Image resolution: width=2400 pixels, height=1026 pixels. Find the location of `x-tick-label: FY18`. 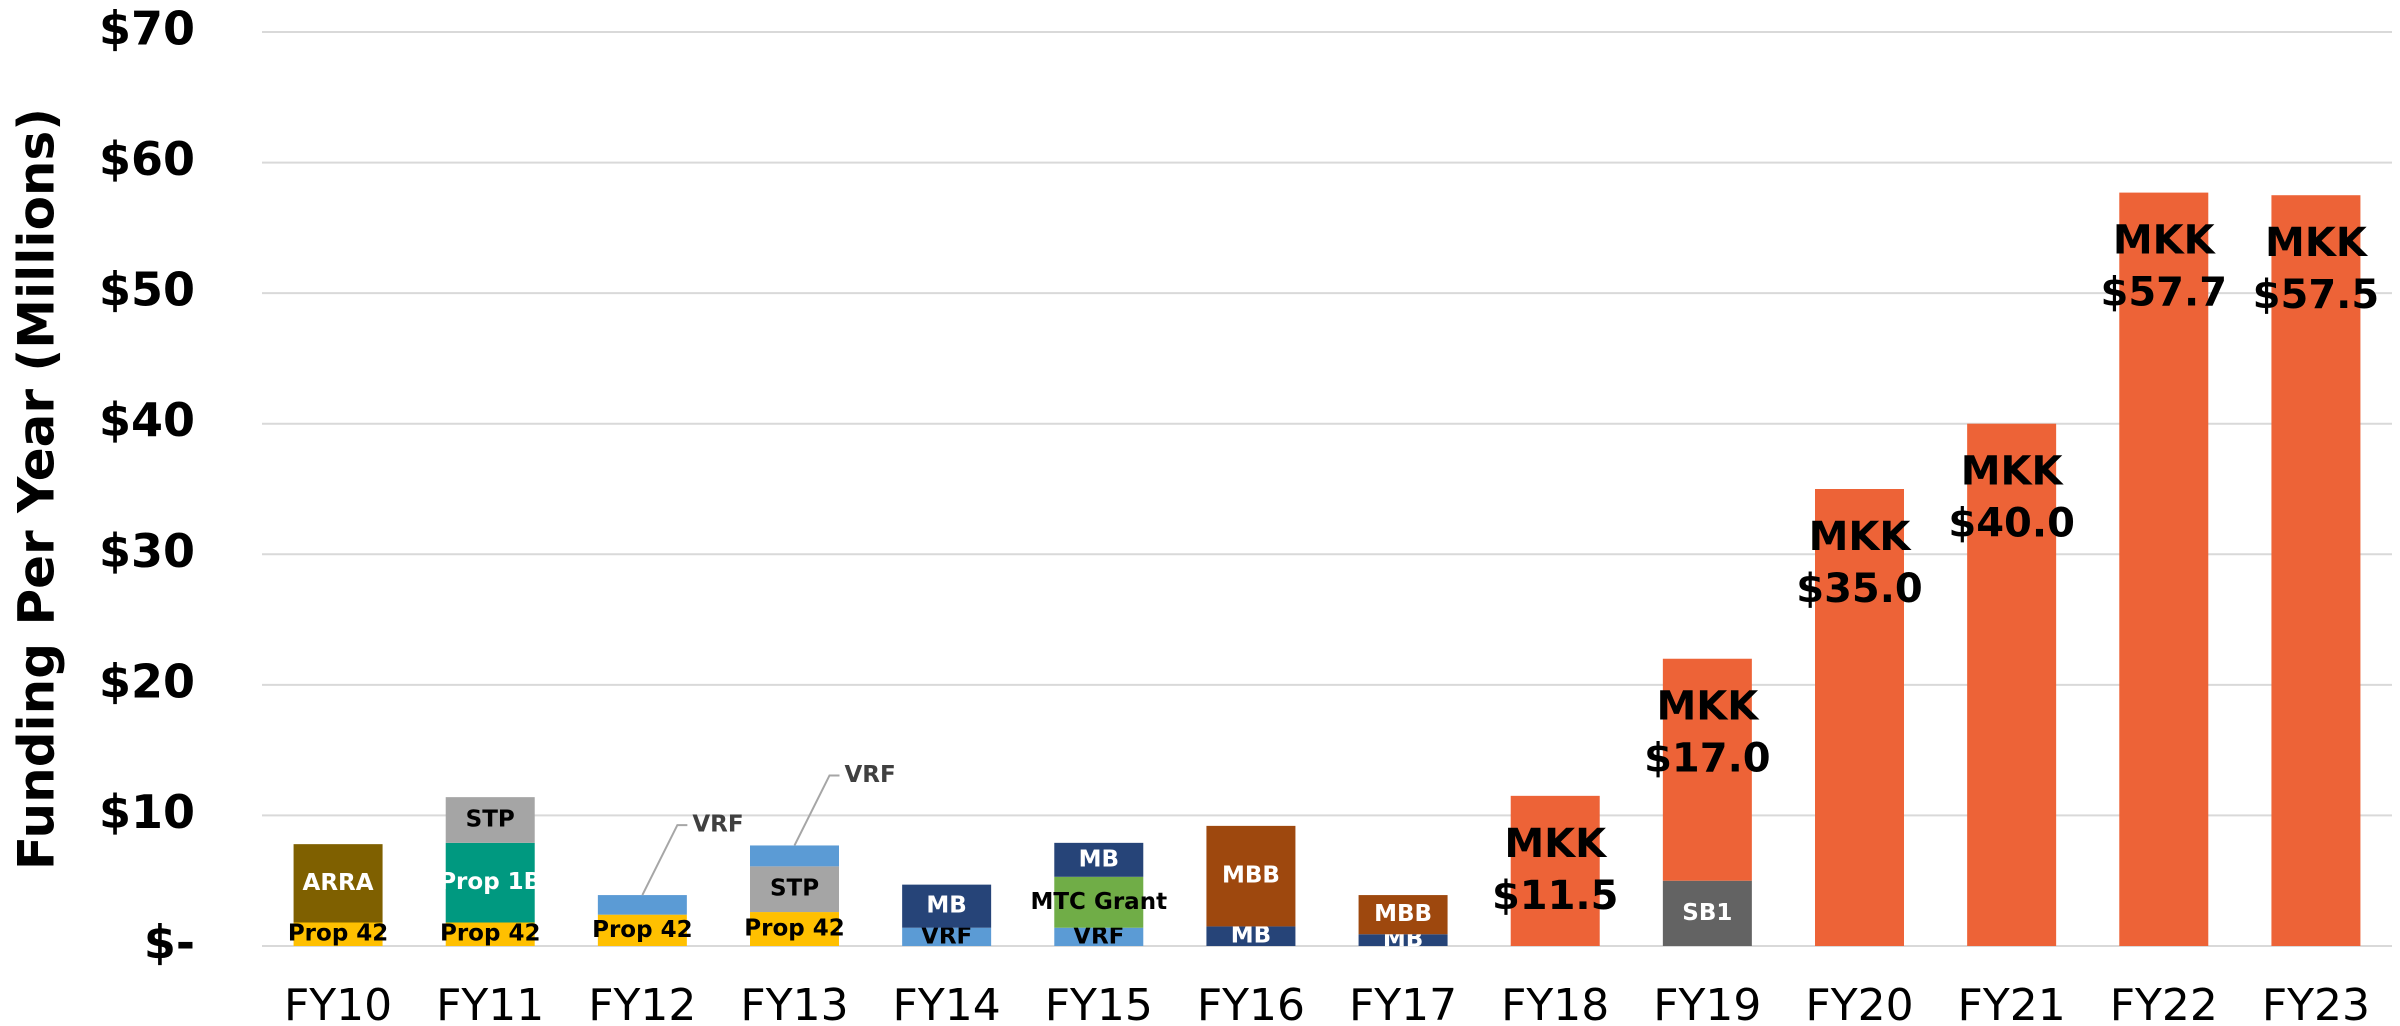

x-tick-label: FY18 is located at coordinates (1555, 1003).